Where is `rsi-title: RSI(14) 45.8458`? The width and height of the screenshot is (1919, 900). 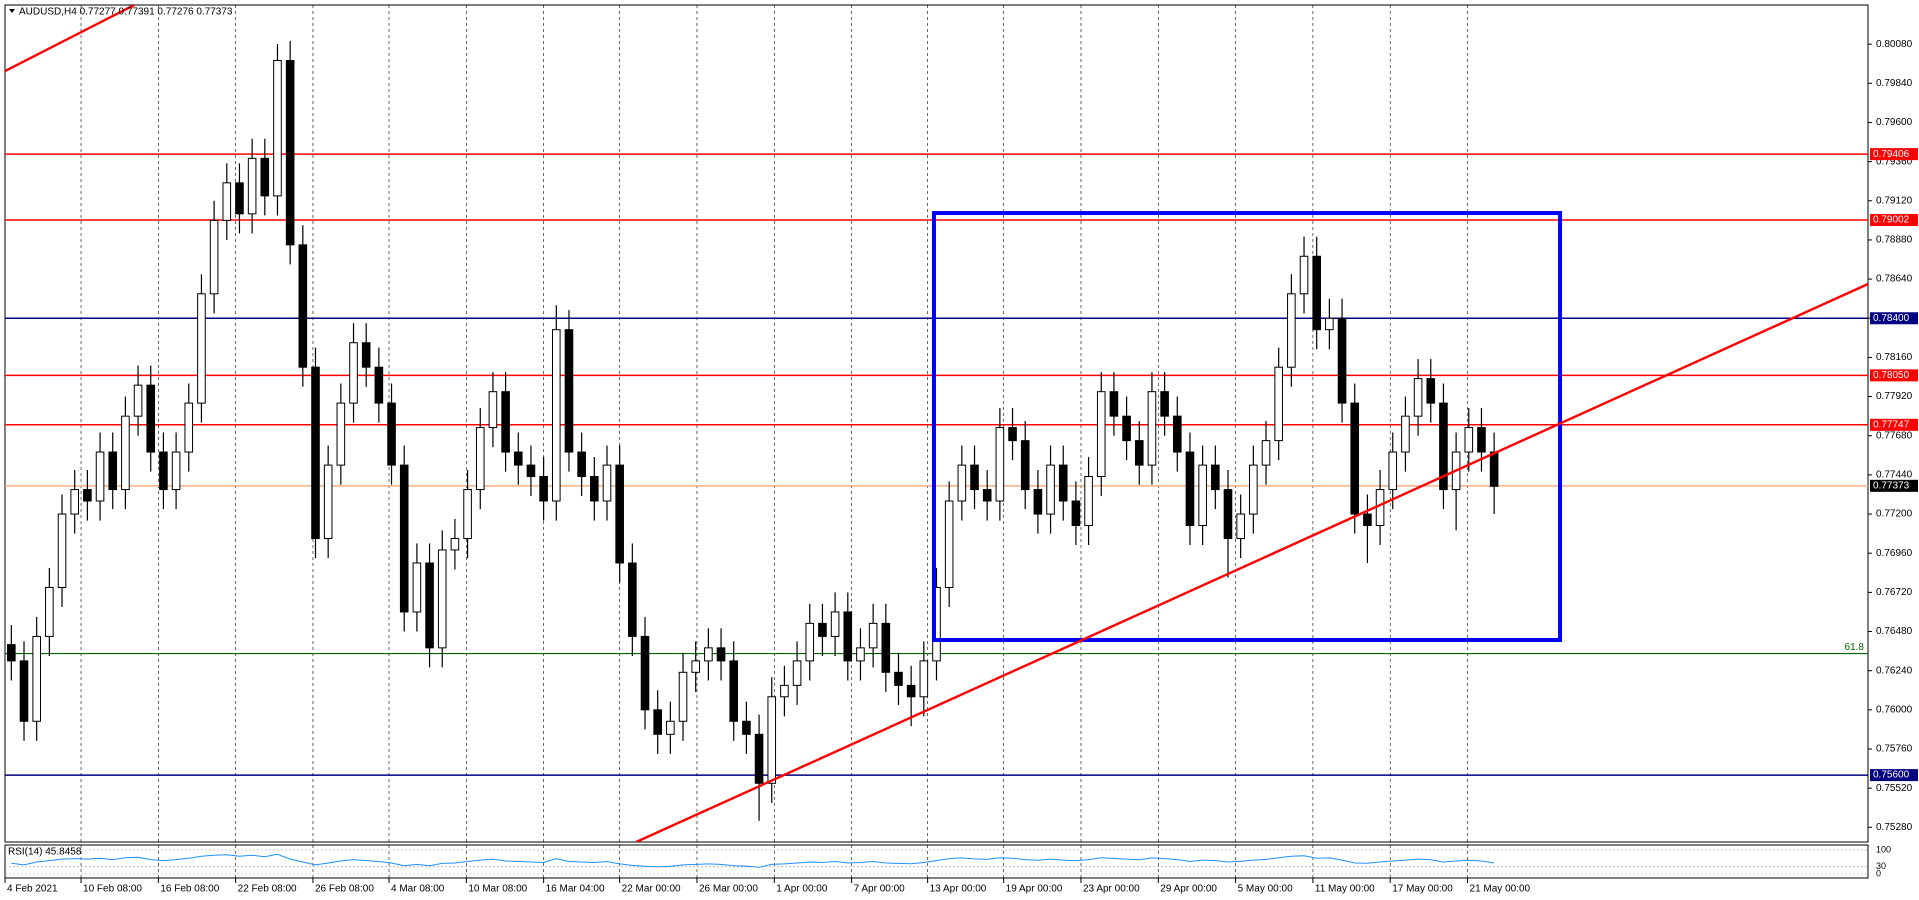 rsi-title: RSI(14) 45.8458 is located at coordinates (45, 852).